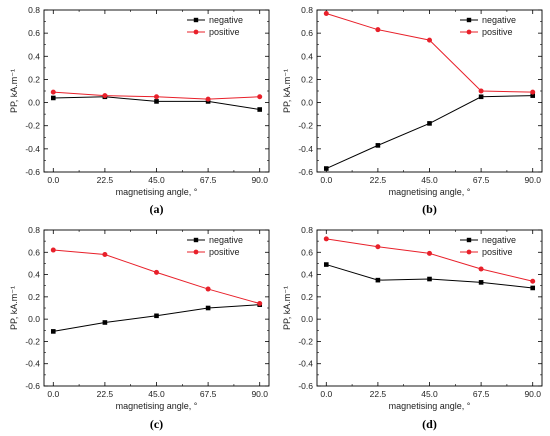  Describe the element at coordinates (429, 424) in the screenshot. I see `panel-label: (d)` at that location.